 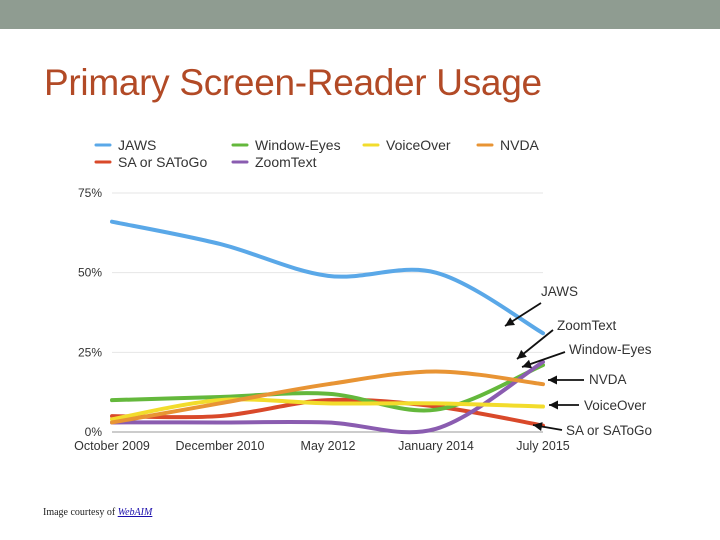 What do you see at coordinates (327, 409) in the screenshot?
I see `series-line-voiceover` at bounding box center [327, 409].